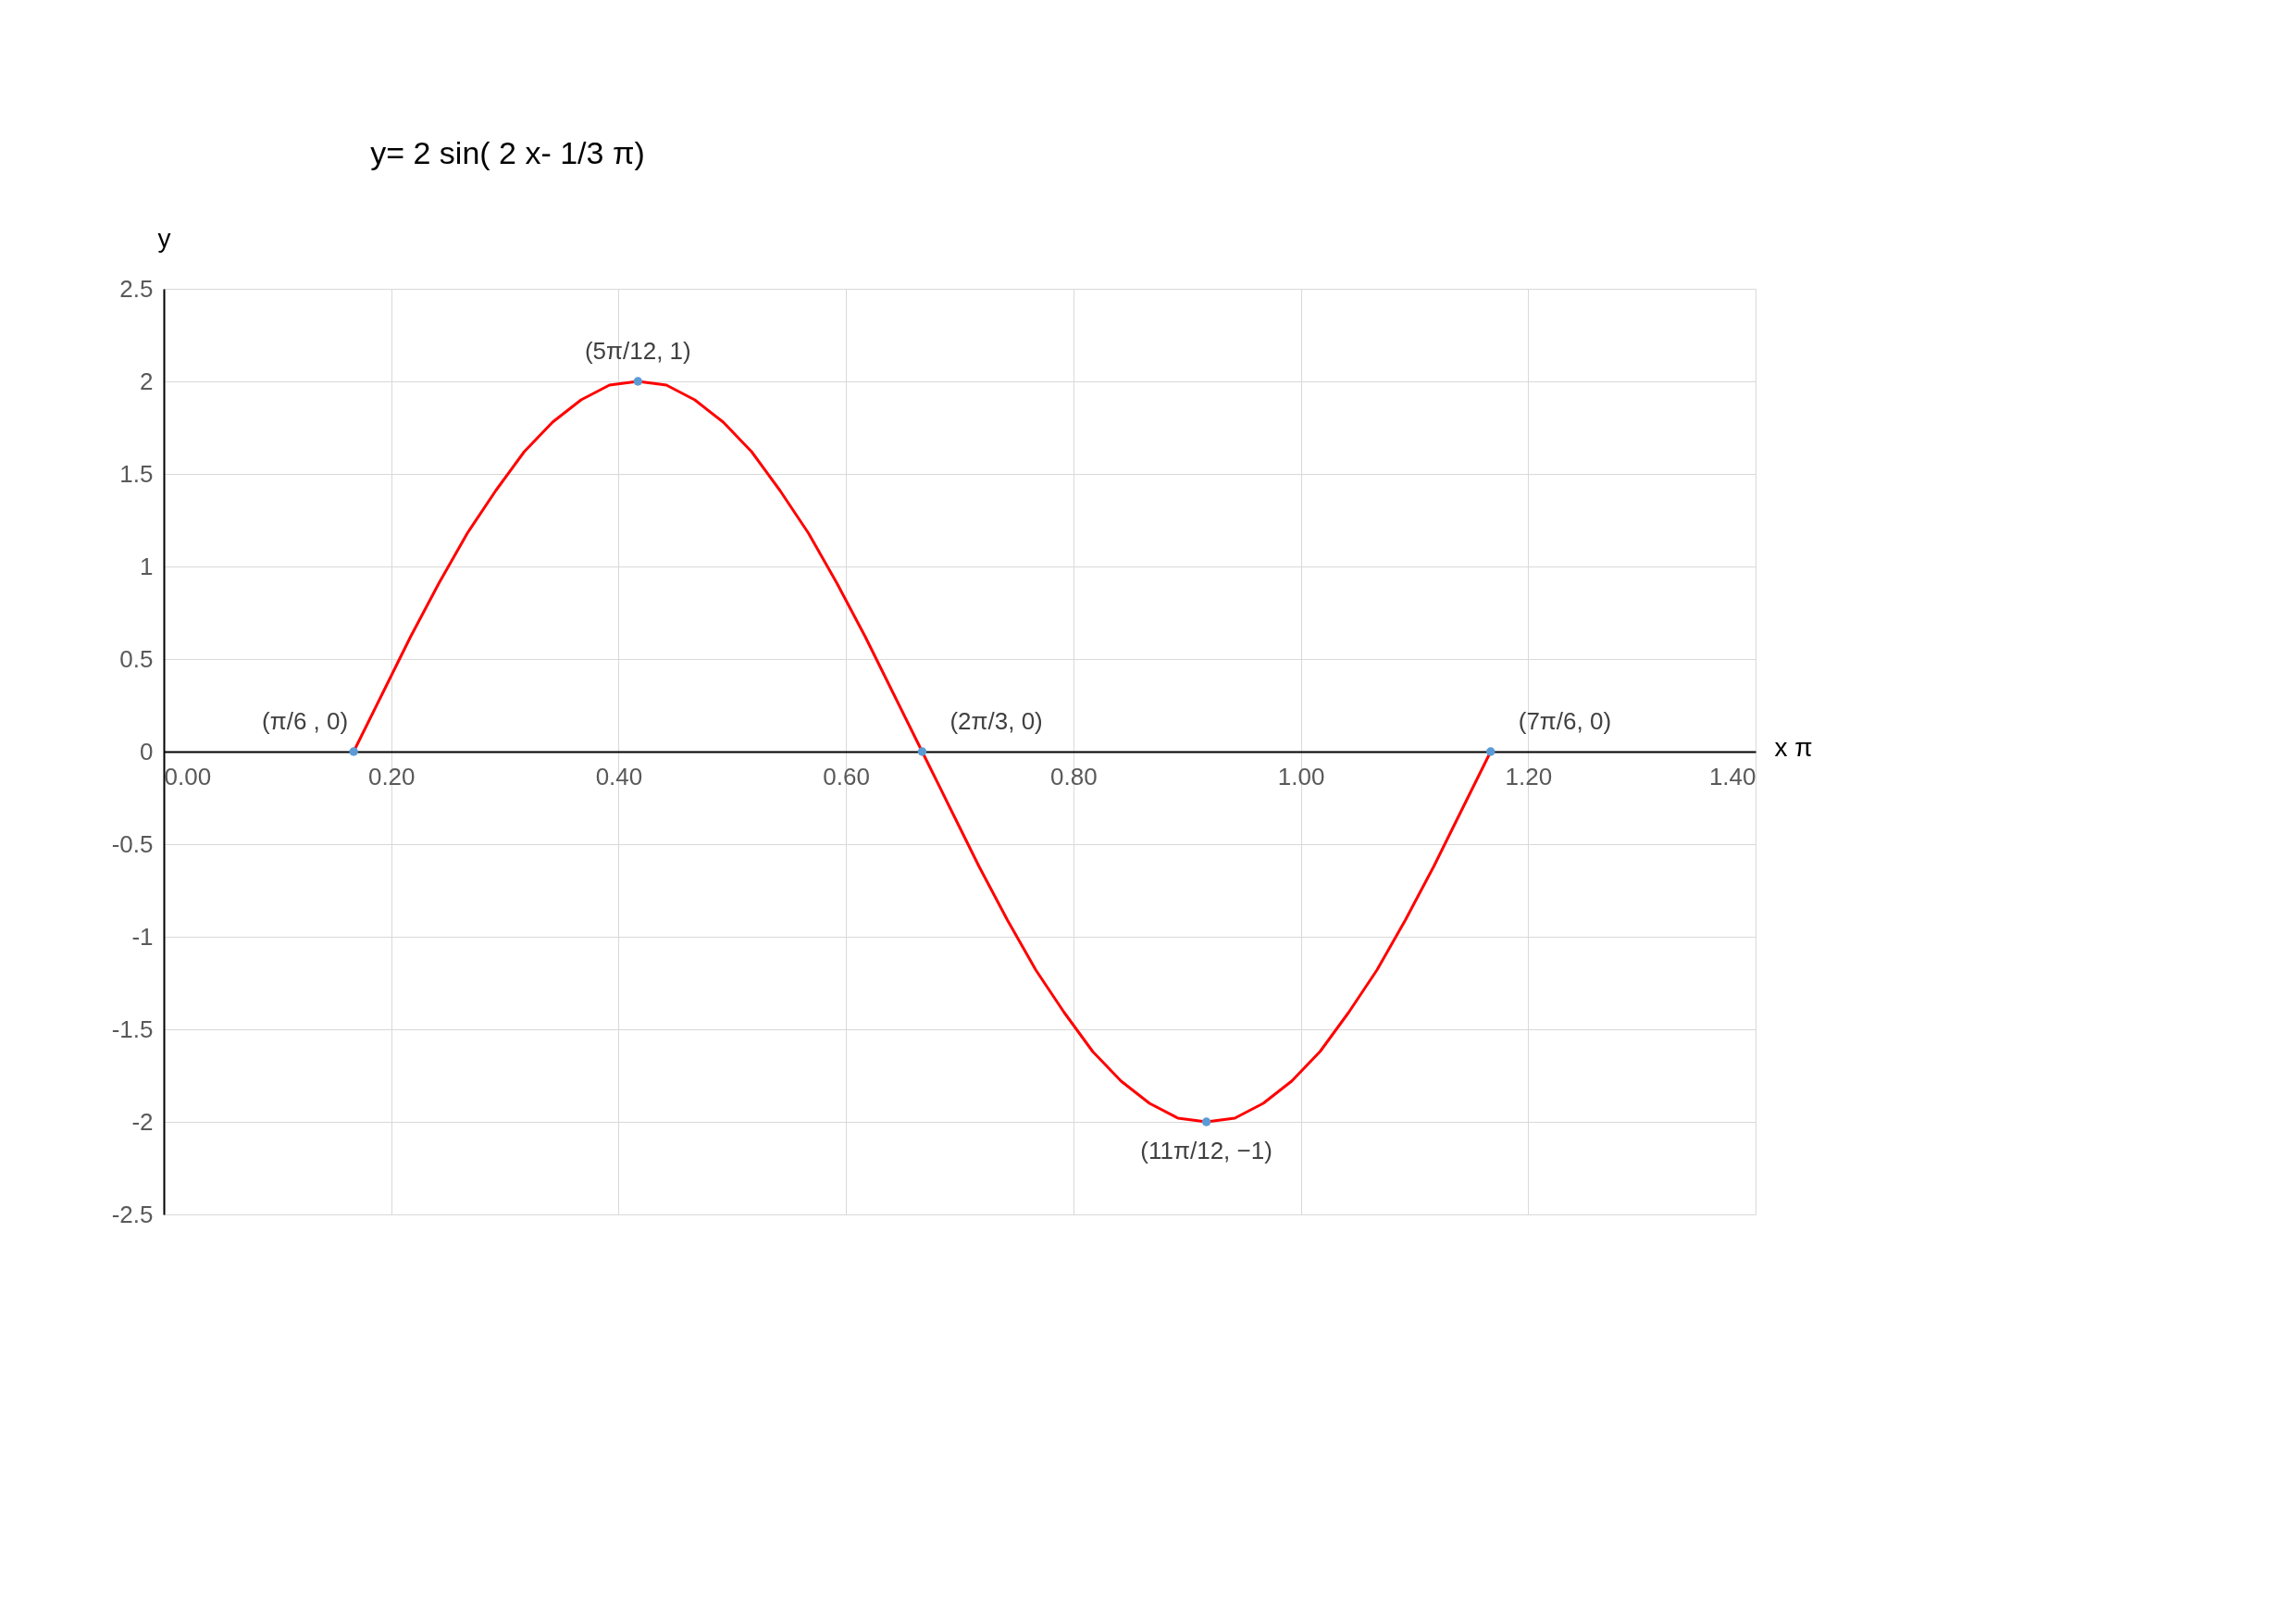 The width and height of the screenshot is (2296, 1618). What do you see at coordinates (1074, 776) in the screenshot?
I see `x-tick-label: 0.80` at bounding box center [1074, 776].